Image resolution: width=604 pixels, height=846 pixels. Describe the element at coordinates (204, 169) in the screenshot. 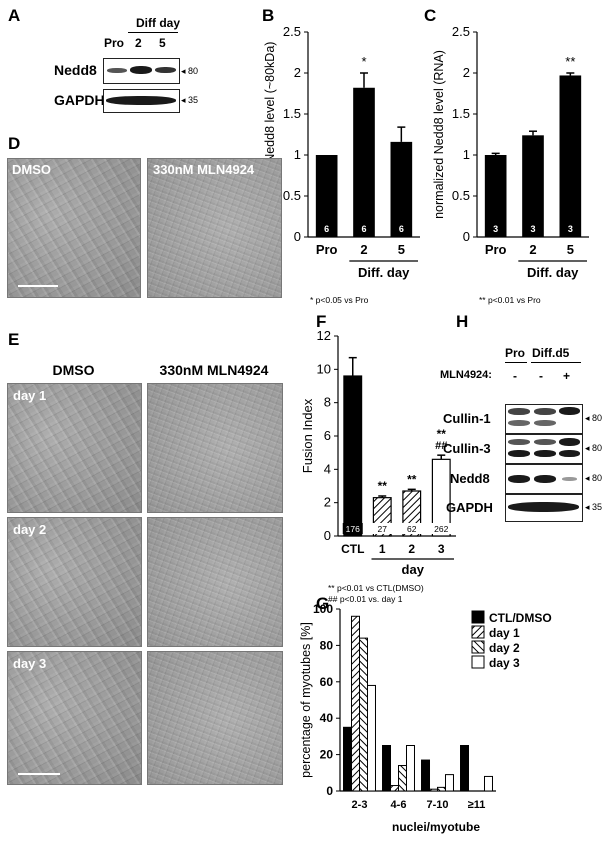

I see `micrograph-d-mln4924-label: 330nM MLN4924` at that location.